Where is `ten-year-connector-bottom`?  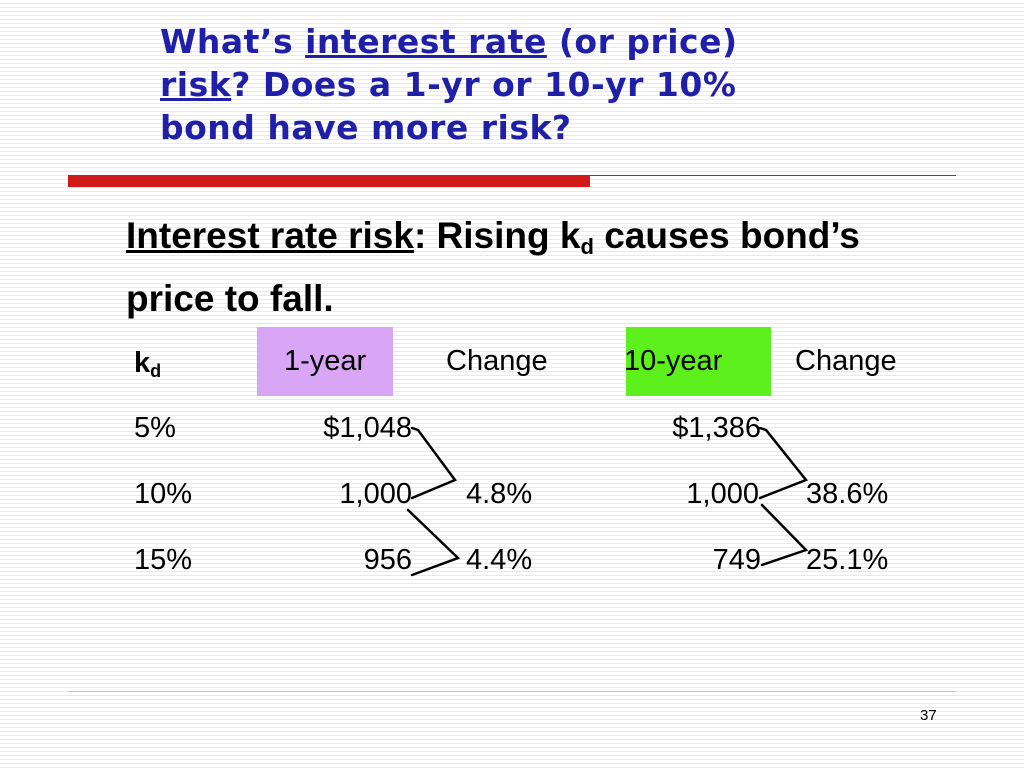
ten-year-connector-bottom is located at coordinates (784, 535).